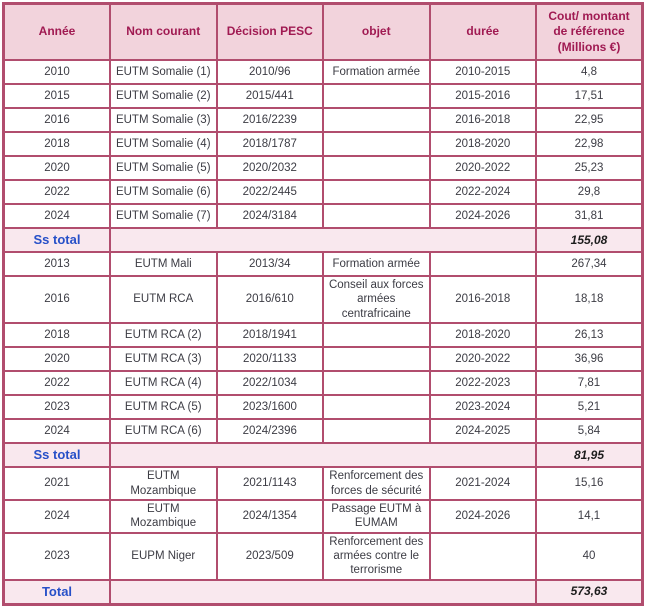 This screenshot has height=608, width=648. I want to click on cell-cout: 14,1, so click(589, 516).